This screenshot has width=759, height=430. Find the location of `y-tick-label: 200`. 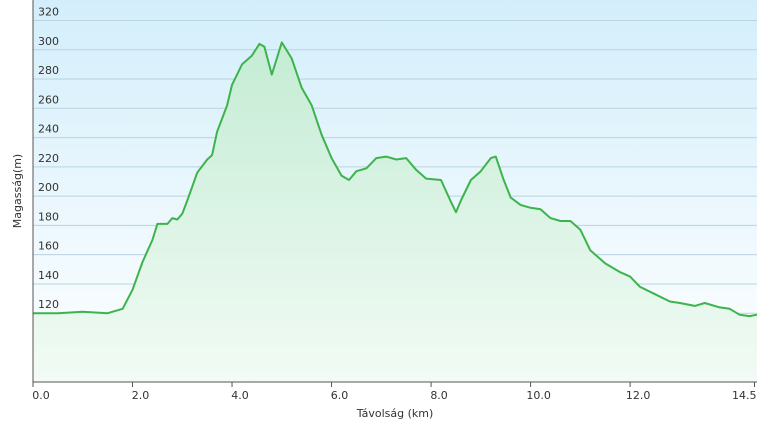

y-tick-label: 200 is located at coordinates (48, 187).